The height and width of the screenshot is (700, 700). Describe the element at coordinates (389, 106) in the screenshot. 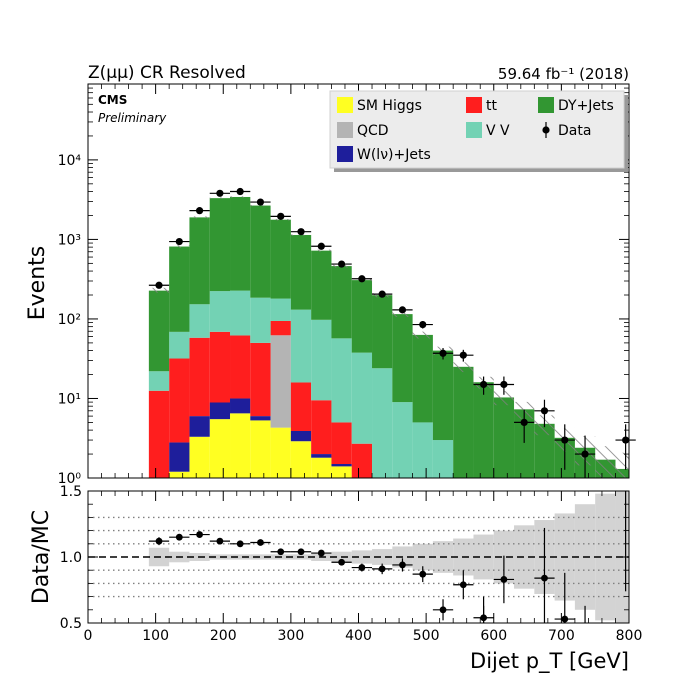

I see `legend-label-sm-higgs: SM Higgs` at that location.